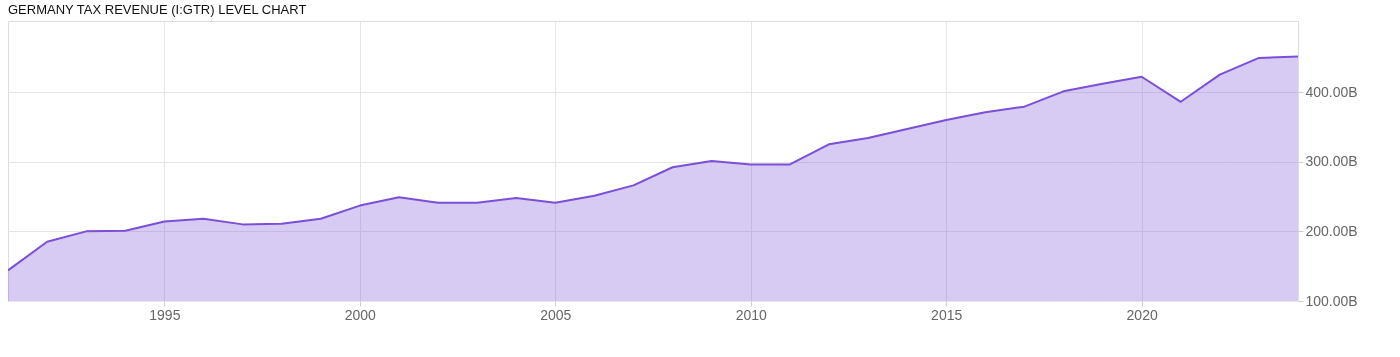  Describe the element at coordinates (556, 314) in the screenshot. I see `x-tick-label: 2005` at that location.